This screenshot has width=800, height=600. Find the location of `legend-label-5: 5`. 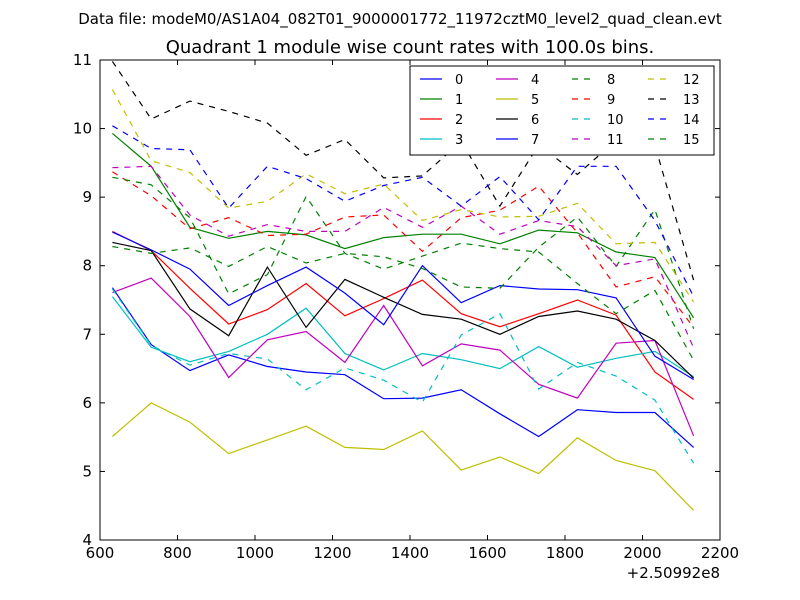

legend-label-5: 5 is located at coordinates (535, 100).